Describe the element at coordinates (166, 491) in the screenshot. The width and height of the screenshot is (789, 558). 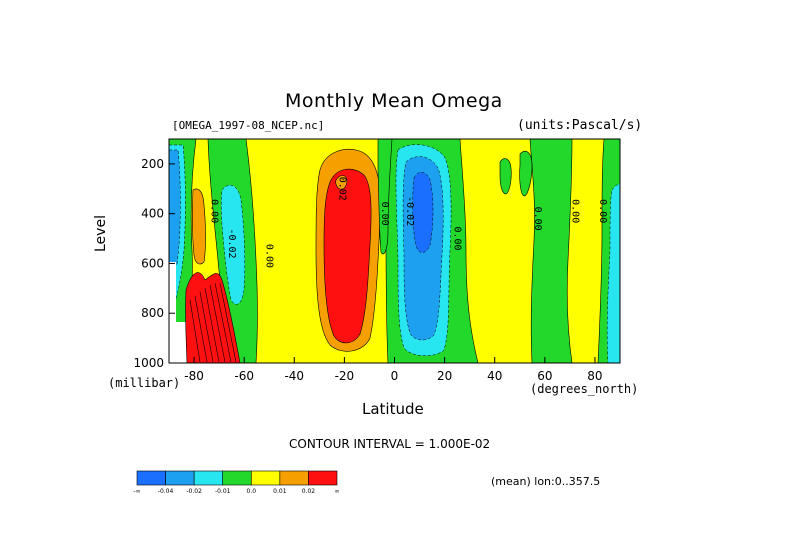
I see `colorbar-level-label: -0.04` at that location.